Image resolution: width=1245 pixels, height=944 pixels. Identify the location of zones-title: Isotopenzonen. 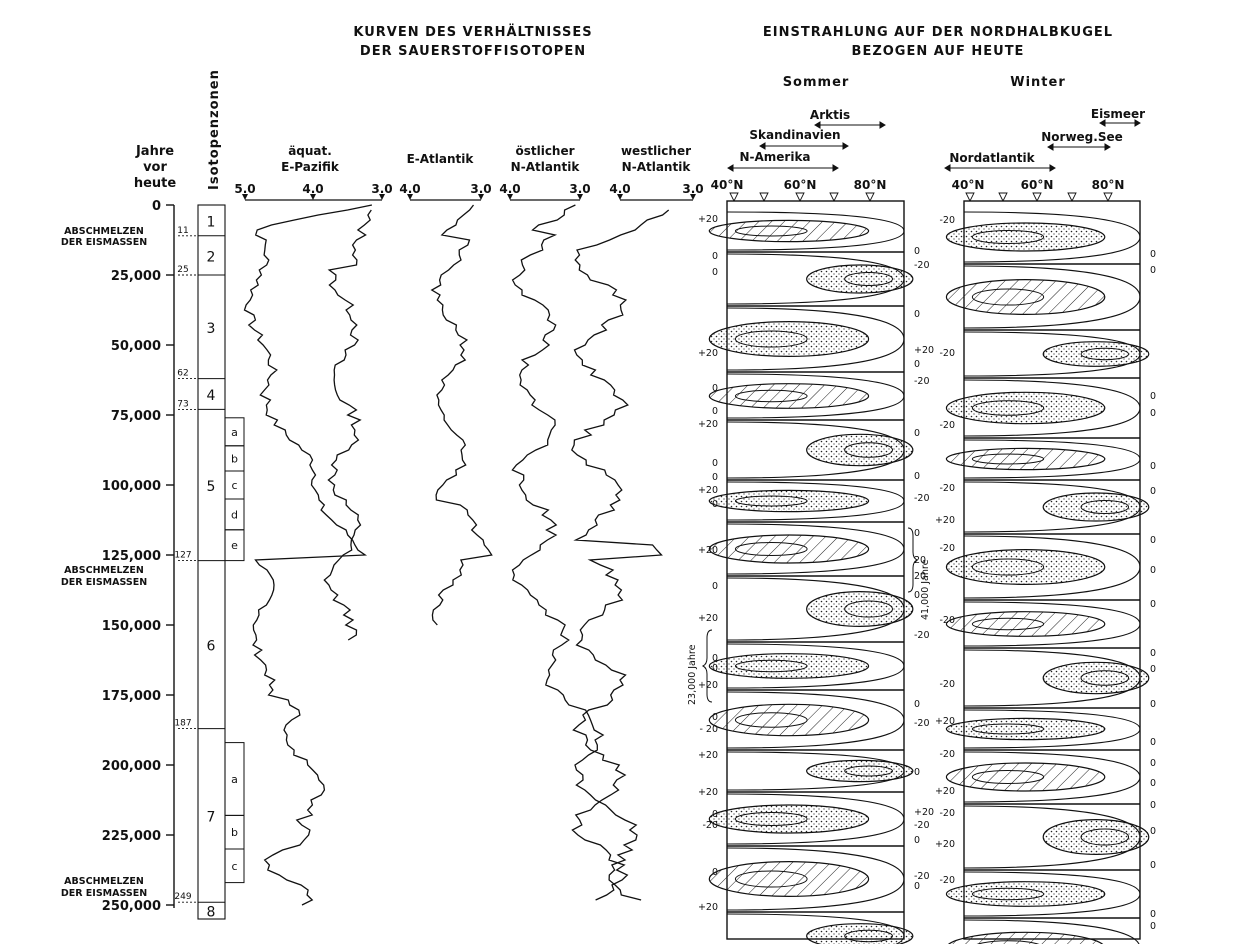
(214, 129).